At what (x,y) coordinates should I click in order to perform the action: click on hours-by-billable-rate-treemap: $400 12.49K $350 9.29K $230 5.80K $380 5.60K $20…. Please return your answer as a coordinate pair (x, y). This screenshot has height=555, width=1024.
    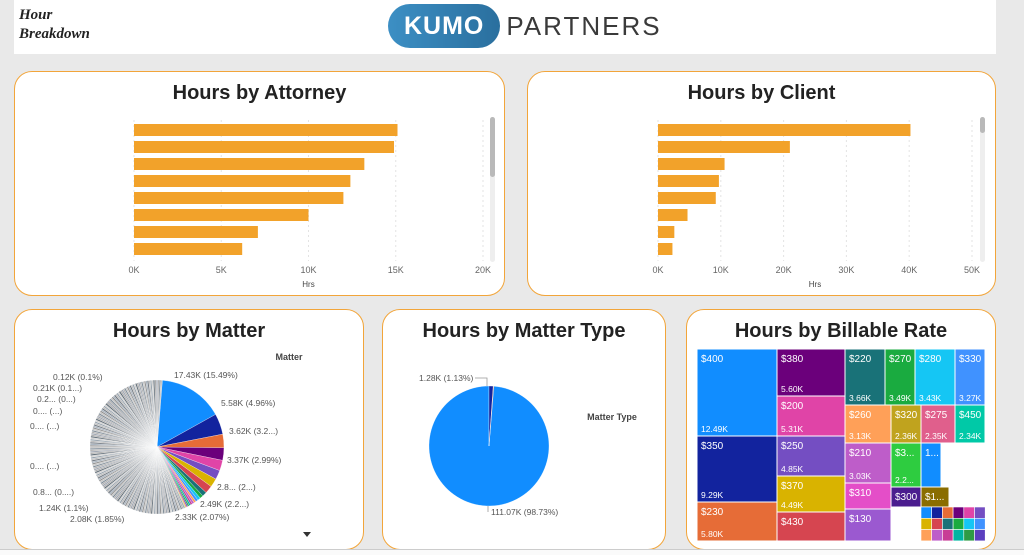
    Looking at the image, I should click on (841, 430).